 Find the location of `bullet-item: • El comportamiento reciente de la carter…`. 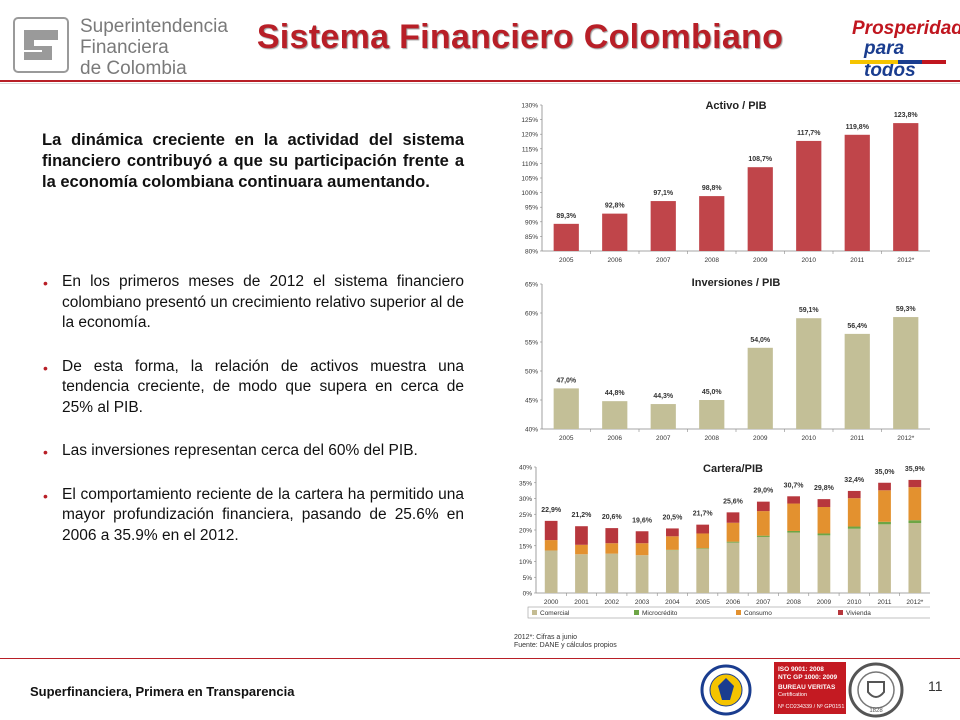

bullet-item: • El comportamiento reciente de la carter… is located at coordinates (252, 516).